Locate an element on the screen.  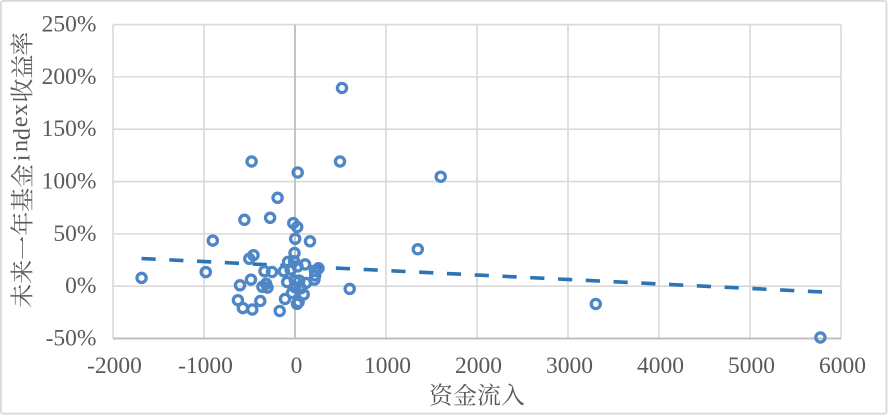
svg-text: 1000 is located at coordinates (387, 366).